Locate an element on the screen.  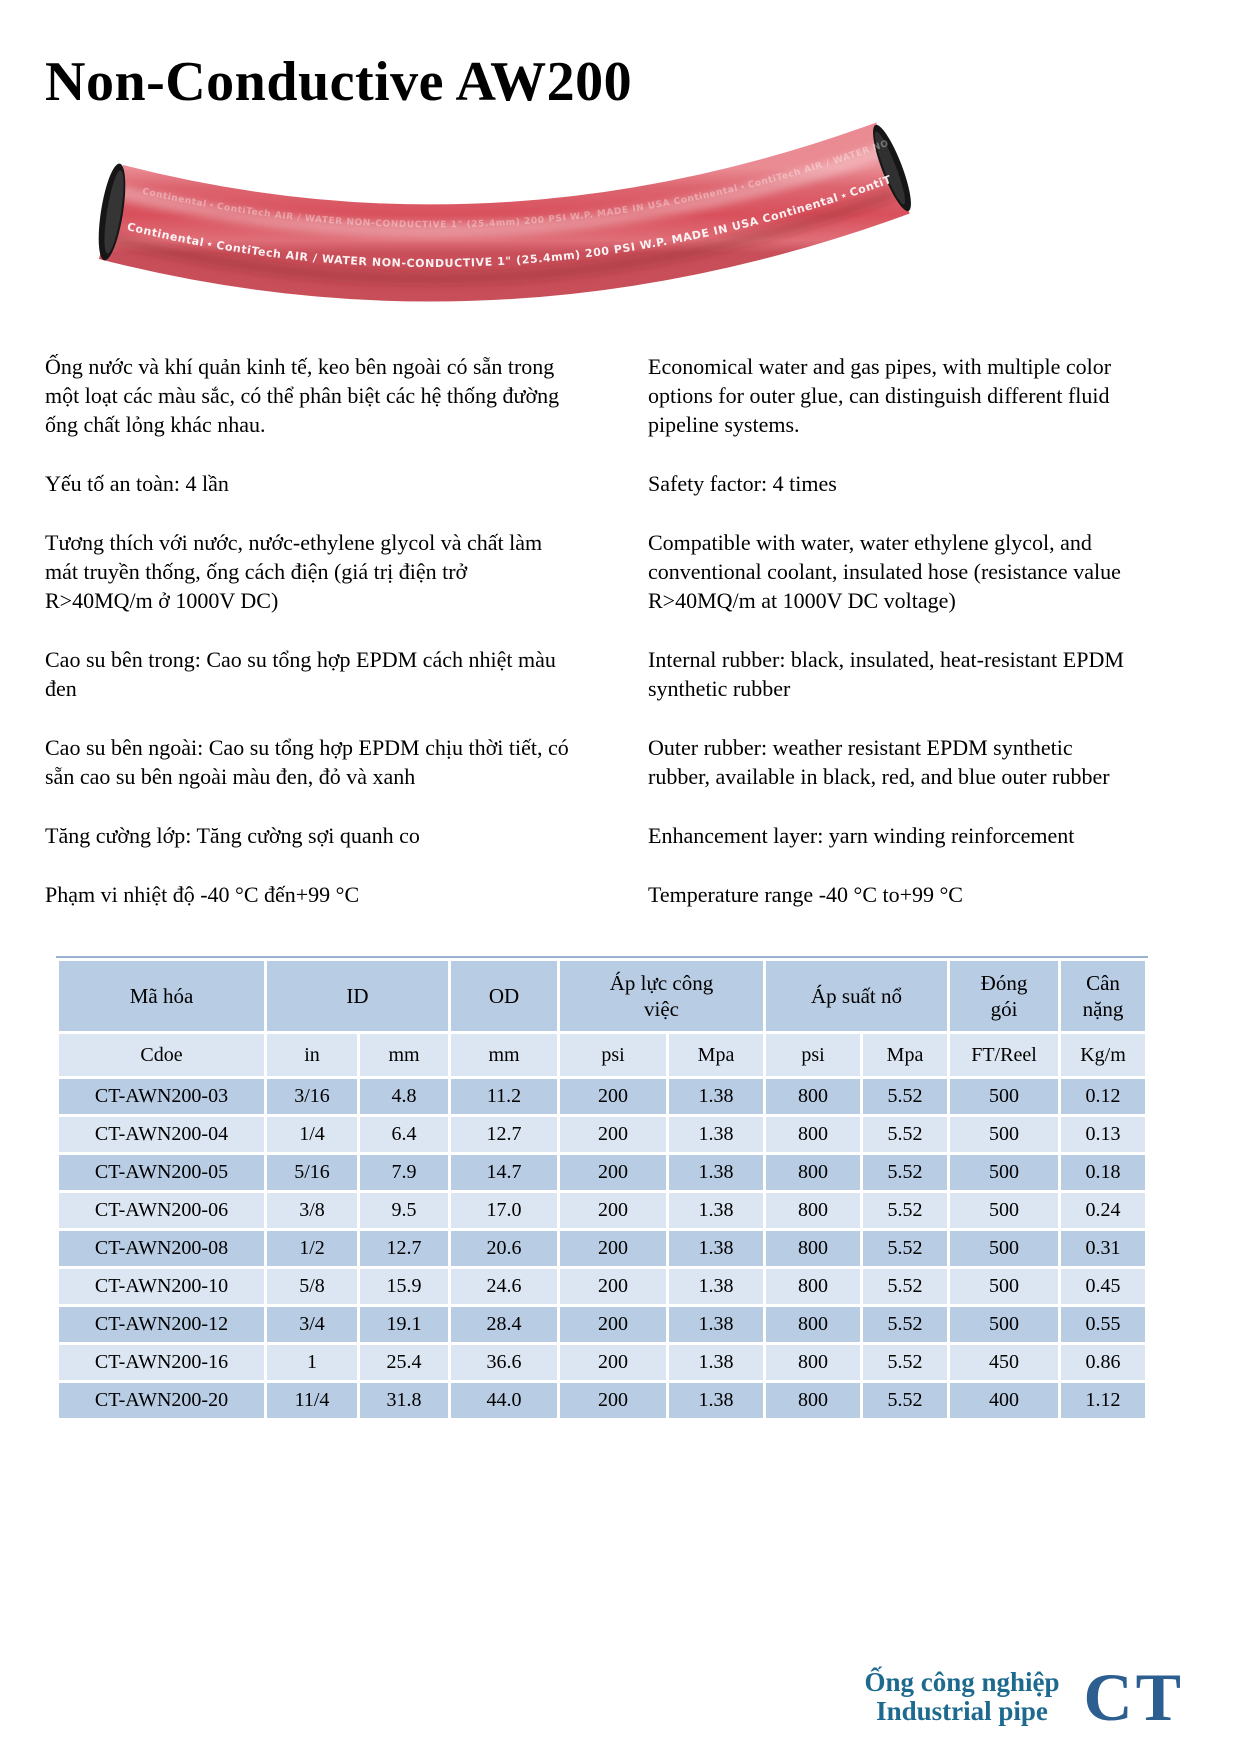
spec-cell: 1 is located at coordinates (312, 1362).